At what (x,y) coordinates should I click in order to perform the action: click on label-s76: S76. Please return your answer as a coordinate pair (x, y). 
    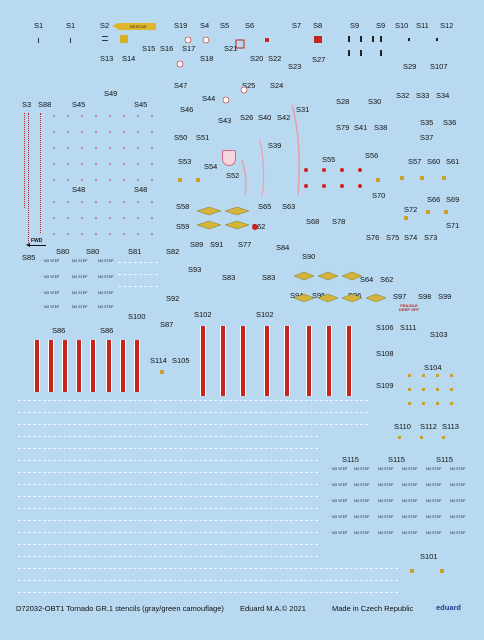
    Looking at the image, I should click on (373, 237).